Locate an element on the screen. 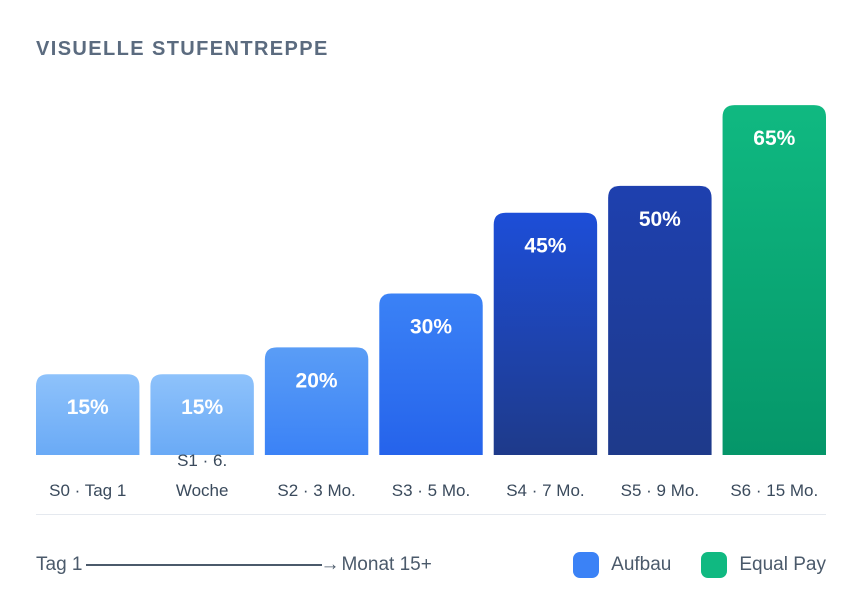  legend-swatch-aufbau is located at coordinates (586, 565).